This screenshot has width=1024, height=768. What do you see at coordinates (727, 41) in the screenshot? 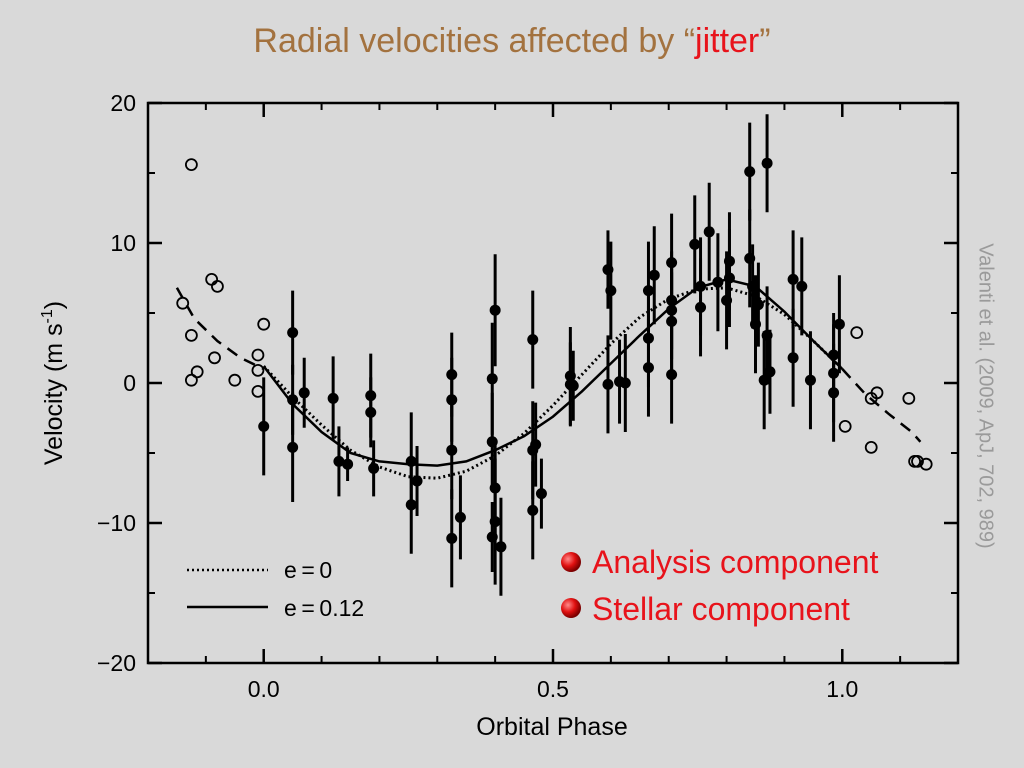
I see `title-highlight: jitter` at bounding box center [727, 41].